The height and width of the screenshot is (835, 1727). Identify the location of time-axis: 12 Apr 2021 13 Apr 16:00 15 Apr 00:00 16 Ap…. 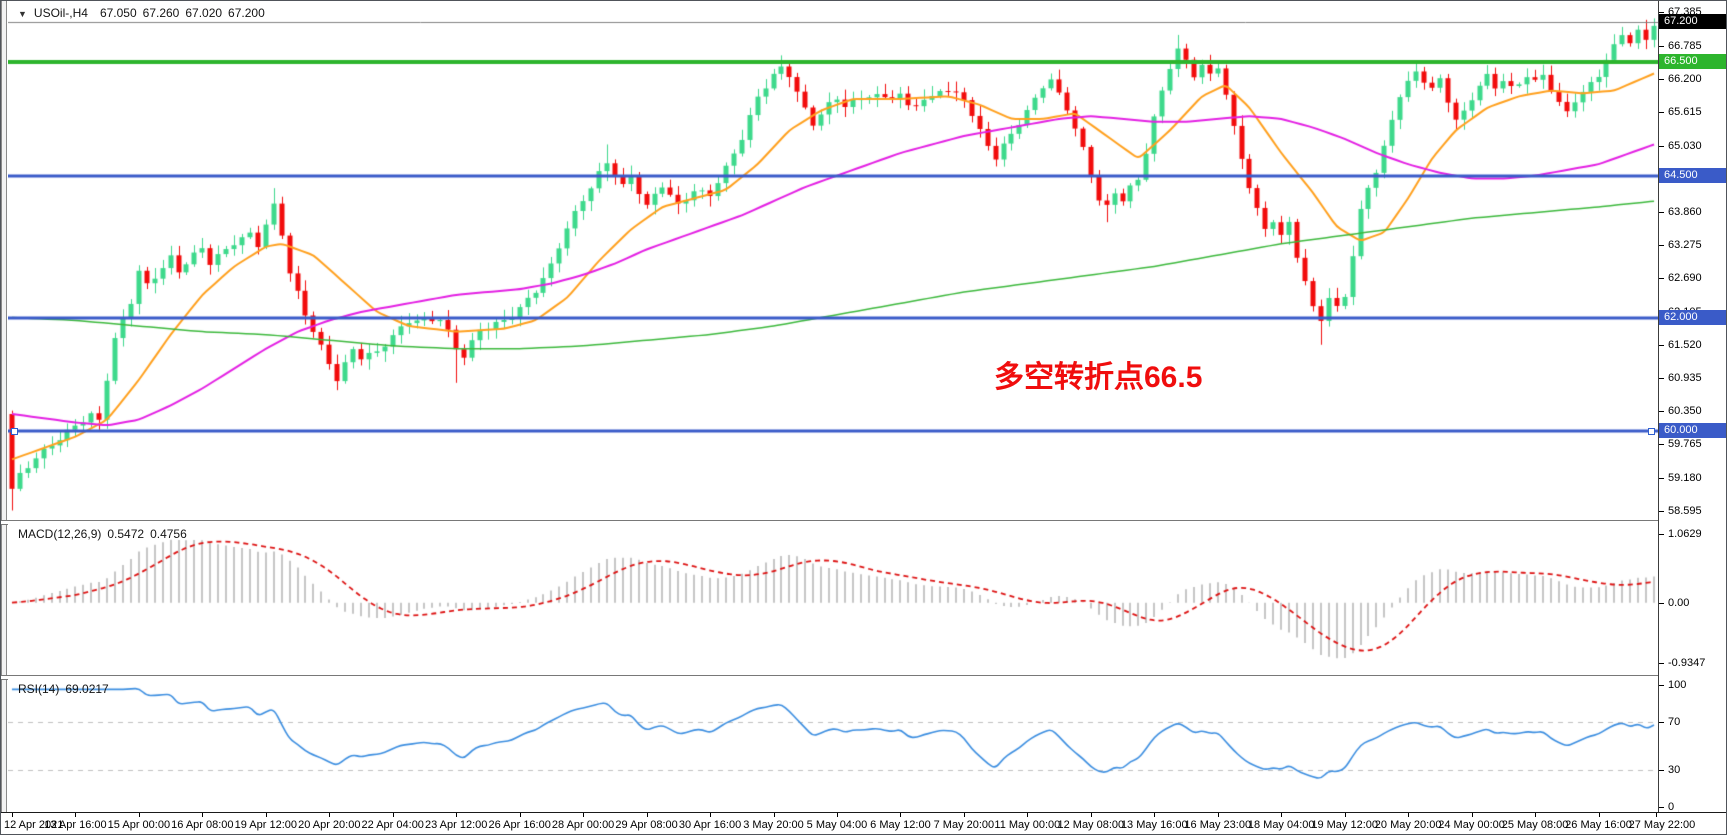
(863, 823).